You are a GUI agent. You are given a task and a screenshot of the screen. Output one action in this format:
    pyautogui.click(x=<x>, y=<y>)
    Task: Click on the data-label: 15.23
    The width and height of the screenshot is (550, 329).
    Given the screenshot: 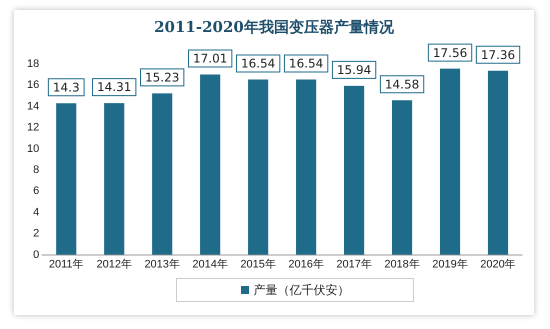 What is the action you would take?
    pyautogui.click(x=162, y=77)
    